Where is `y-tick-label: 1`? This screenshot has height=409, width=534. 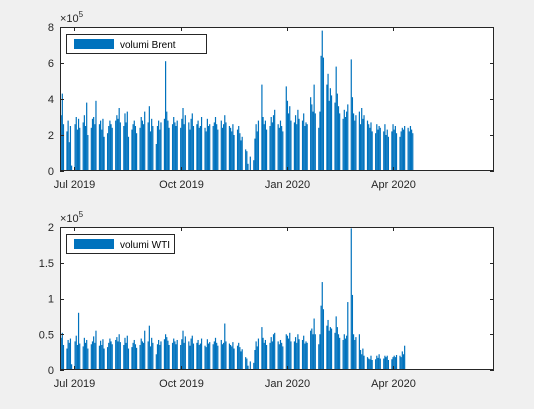
y-tick-label: 1 is located at coordinates (51, 300).